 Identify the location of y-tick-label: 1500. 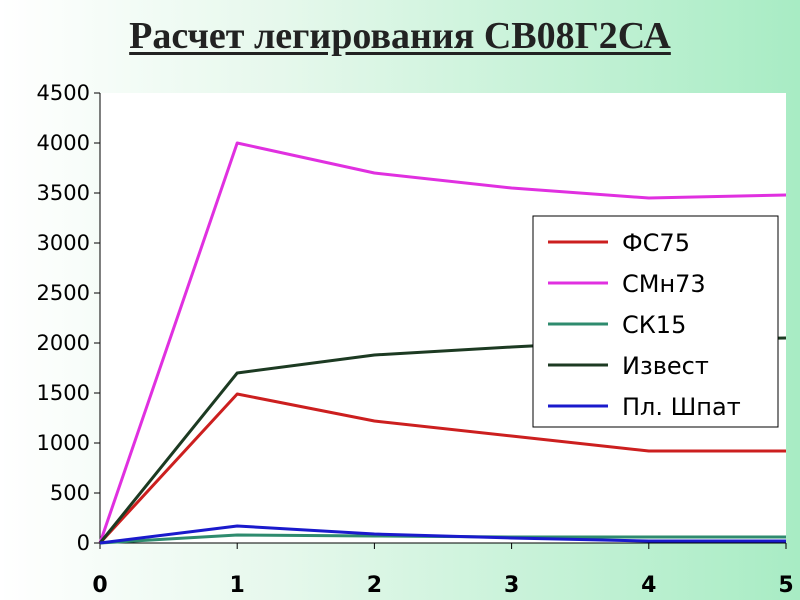
(63, 393).